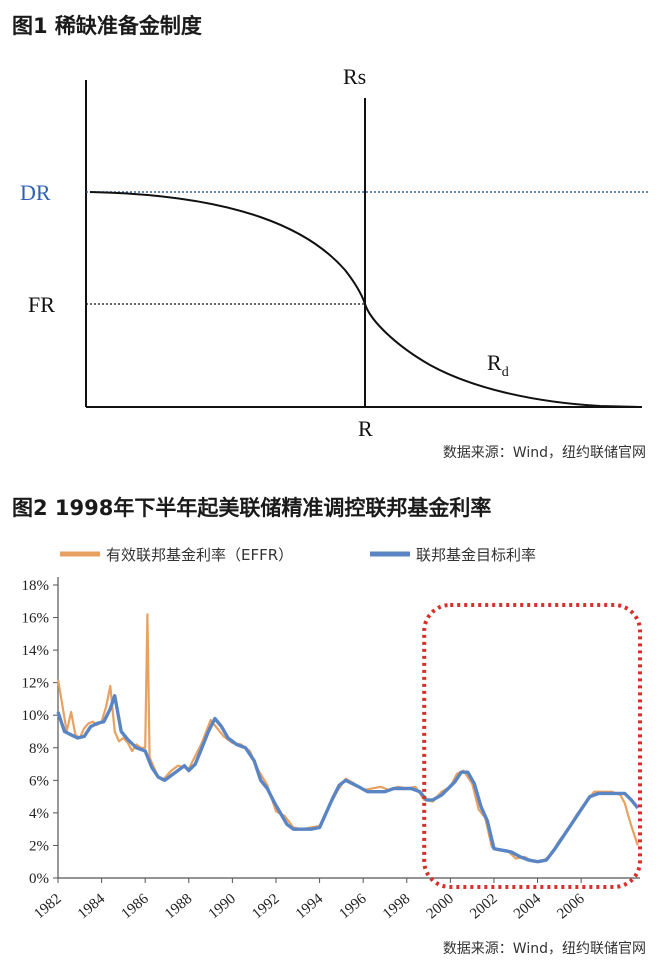 The height and width of the screenshot is (969, 660). I want to click on x-tick-label: 1982, so click(47, 907).